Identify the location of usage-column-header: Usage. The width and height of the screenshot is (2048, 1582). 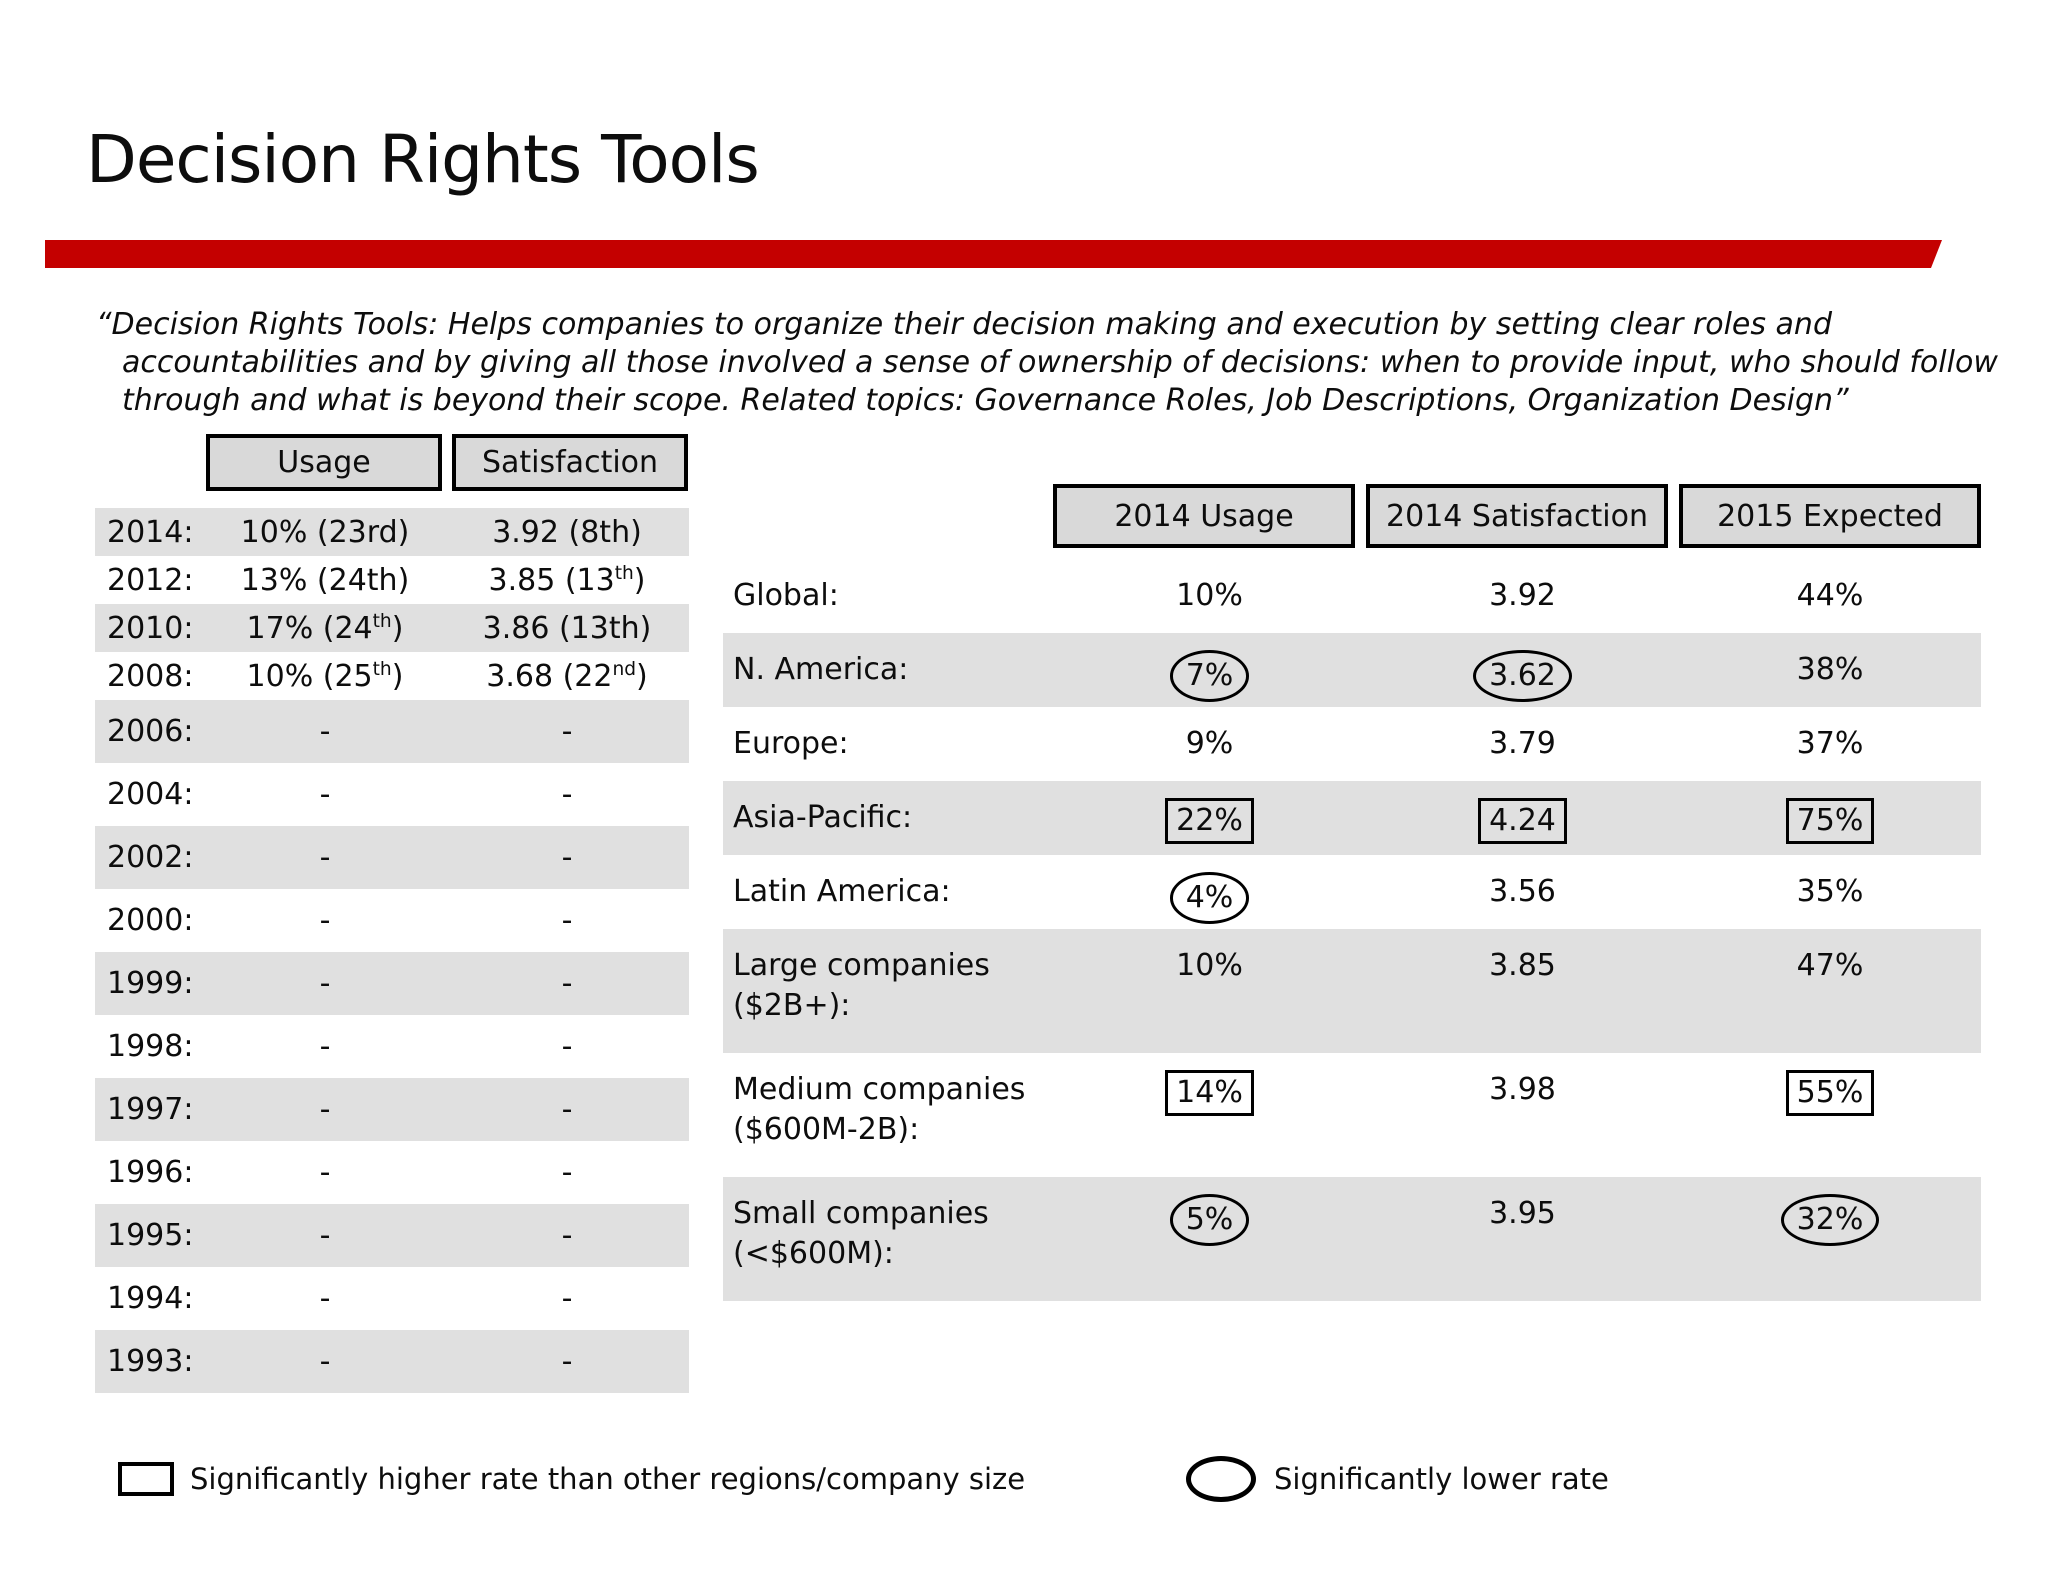
(324, 462).